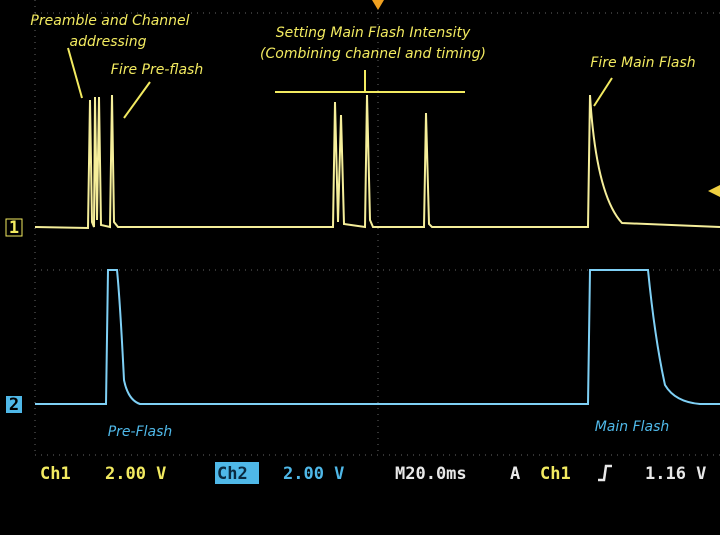 Image resolution: width=720 pixels, height=535 pixels. What do you see at coordinates (632, 427) in the screenshot?
I see `annotation: Main Flash` at bounding box center [632, 427].